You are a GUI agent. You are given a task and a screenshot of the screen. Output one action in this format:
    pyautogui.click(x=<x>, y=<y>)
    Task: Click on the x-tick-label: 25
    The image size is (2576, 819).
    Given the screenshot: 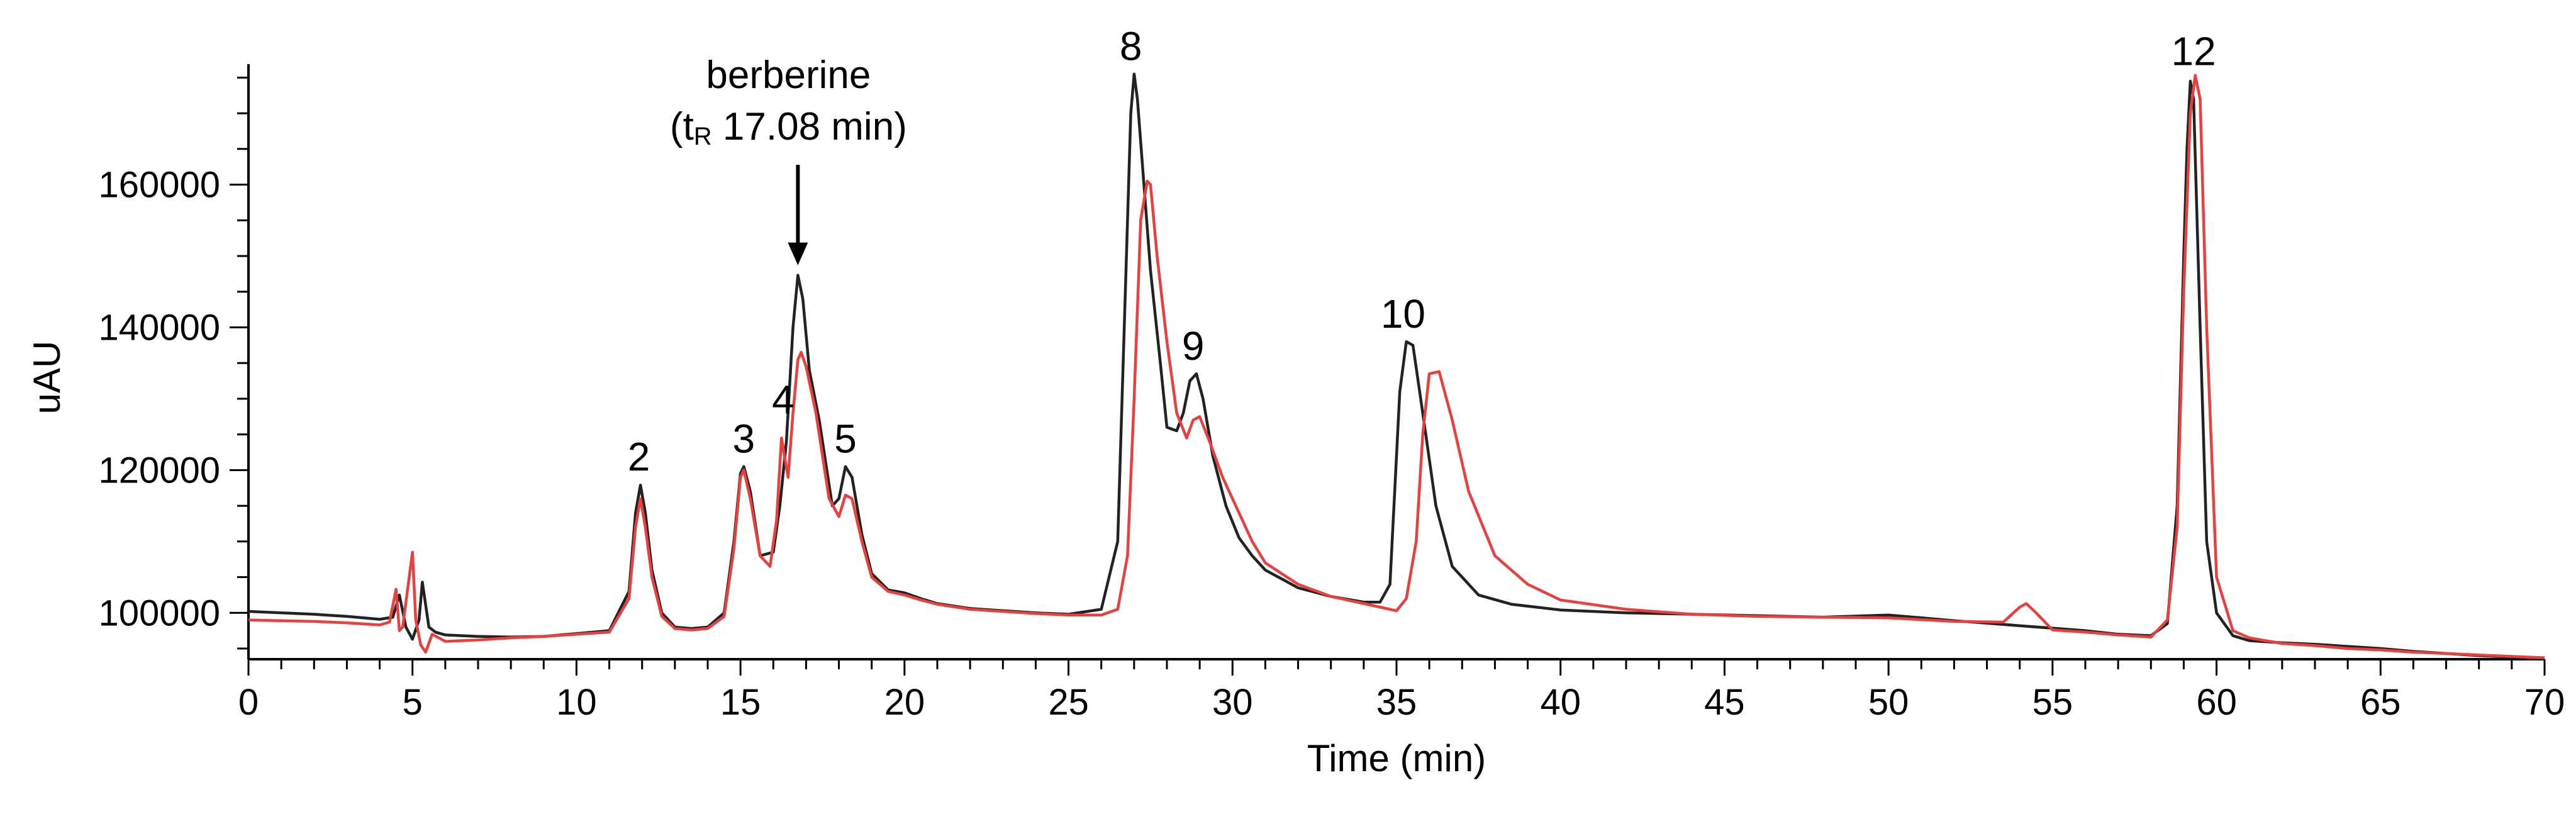 What is the action you would take?
    pyautogui.click(x=1068, y=702)
    